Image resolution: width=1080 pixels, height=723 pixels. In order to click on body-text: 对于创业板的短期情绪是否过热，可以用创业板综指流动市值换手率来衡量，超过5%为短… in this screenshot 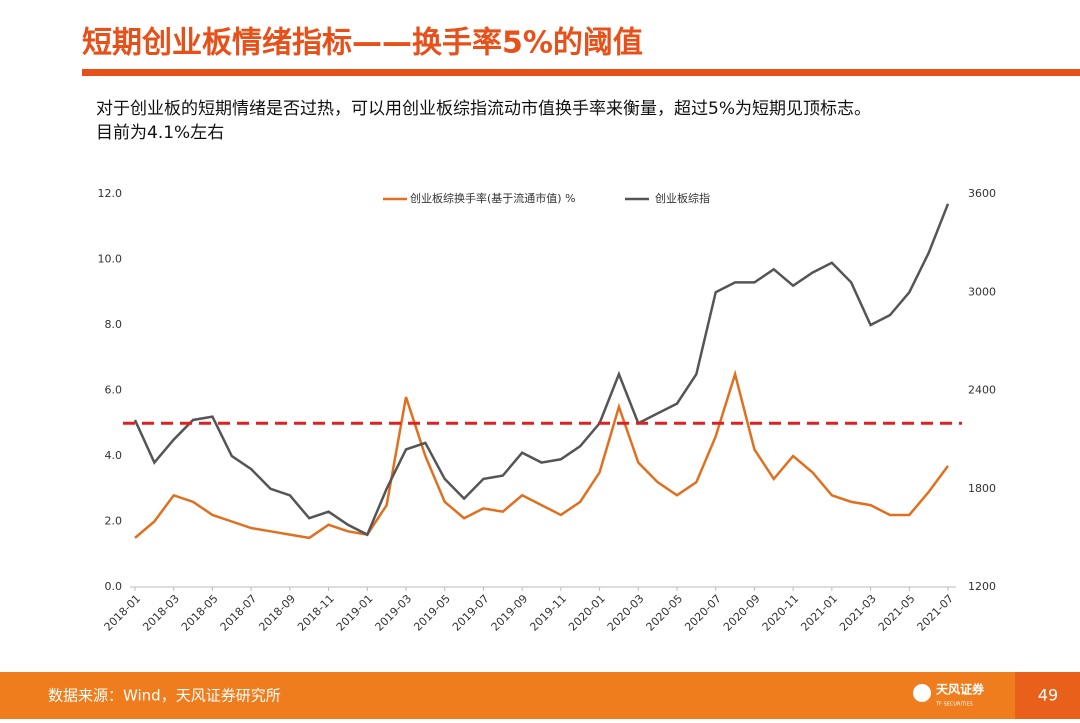, I will do `click(483, 109)`.